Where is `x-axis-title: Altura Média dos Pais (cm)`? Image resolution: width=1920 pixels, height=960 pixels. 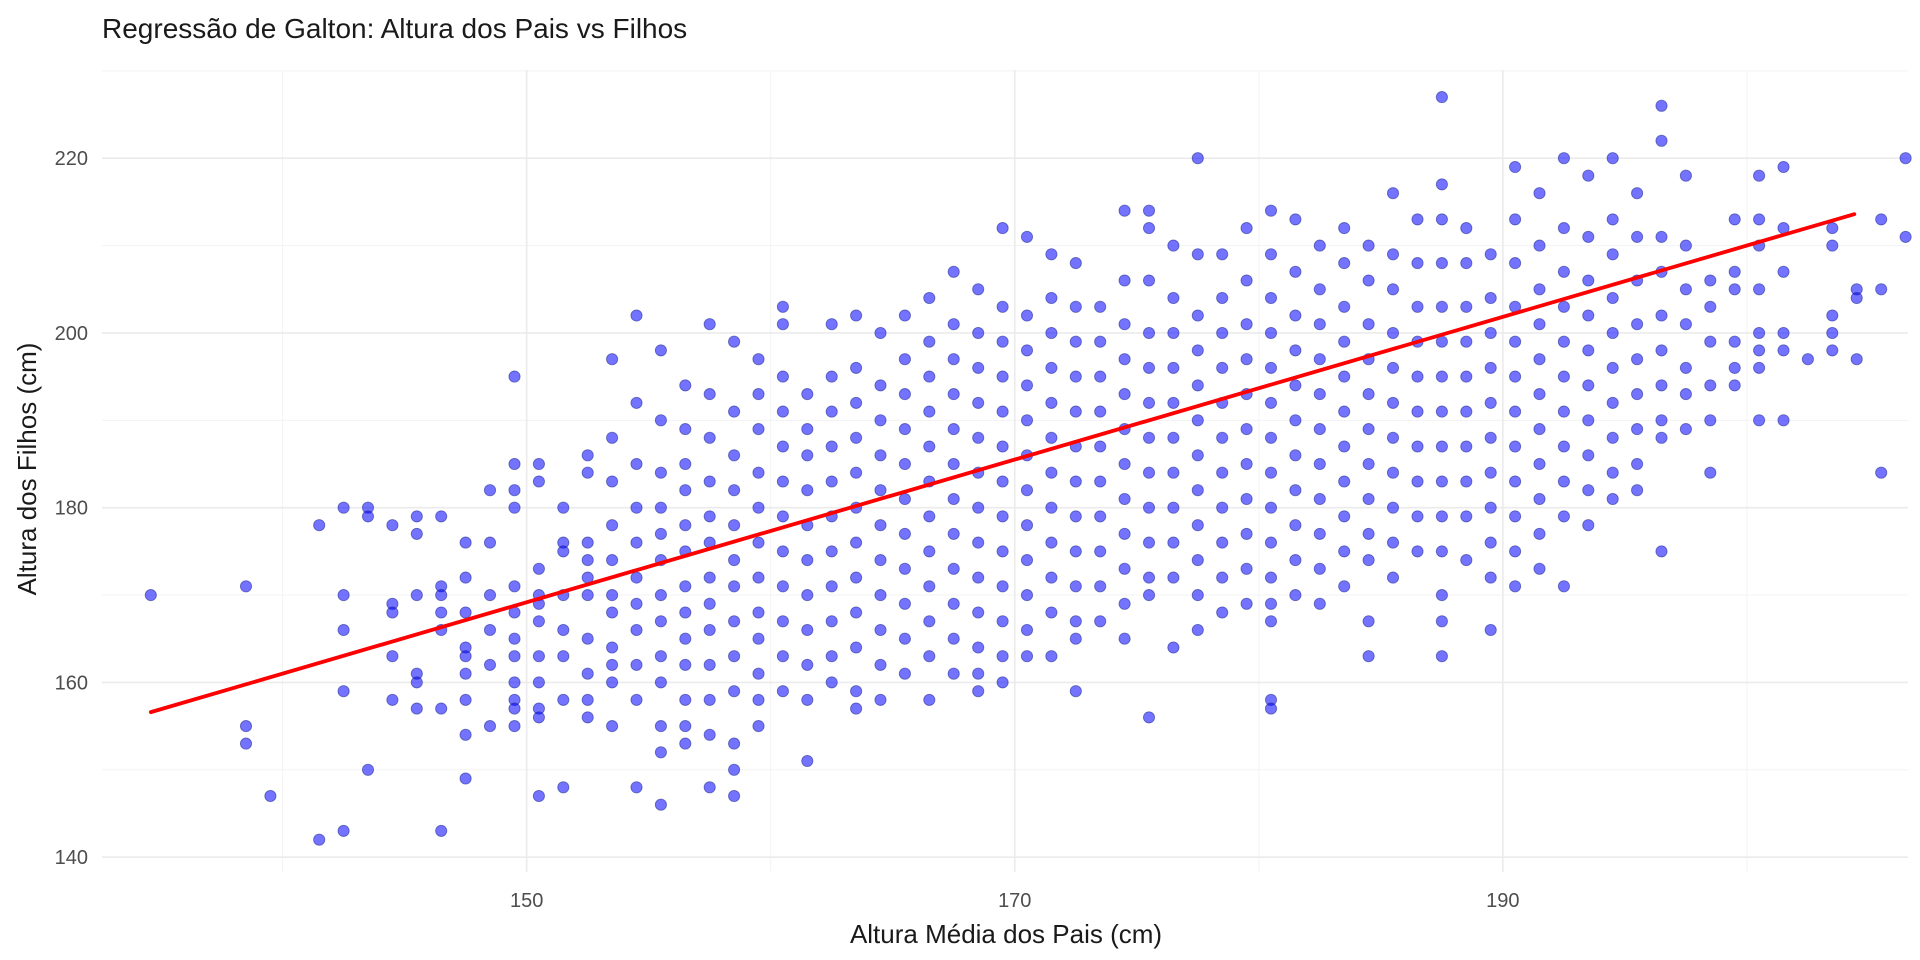 x-axis-title: Altura Média dos Pais (cm) is located at coordinates (1006, 934).